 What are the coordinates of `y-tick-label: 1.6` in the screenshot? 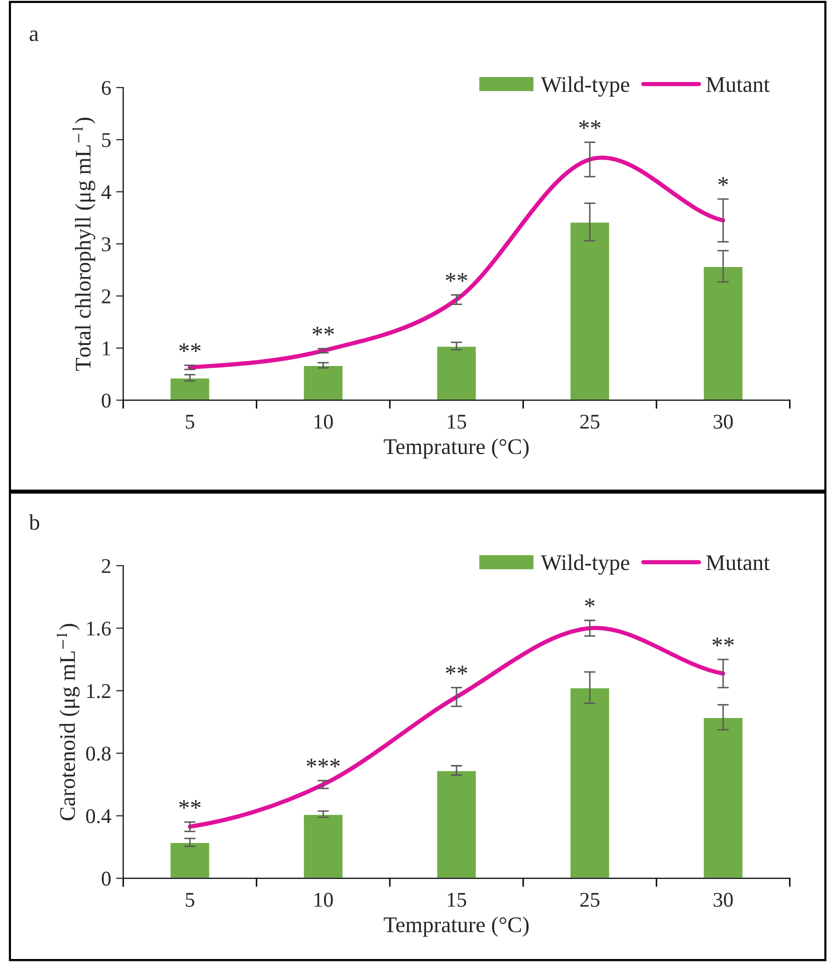 It's located at (99, 629).